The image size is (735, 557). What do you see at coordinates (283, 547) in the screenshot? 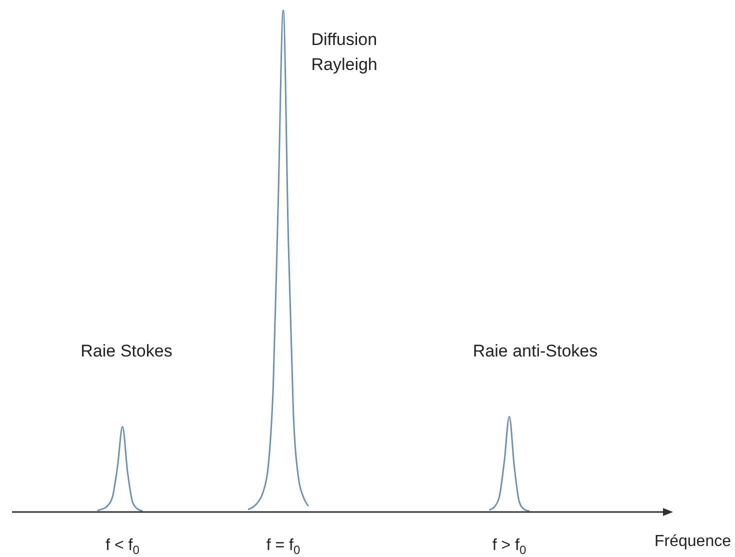
I see `x-tick-label: f = f$_{0}$` at bounding box center [283, 547].